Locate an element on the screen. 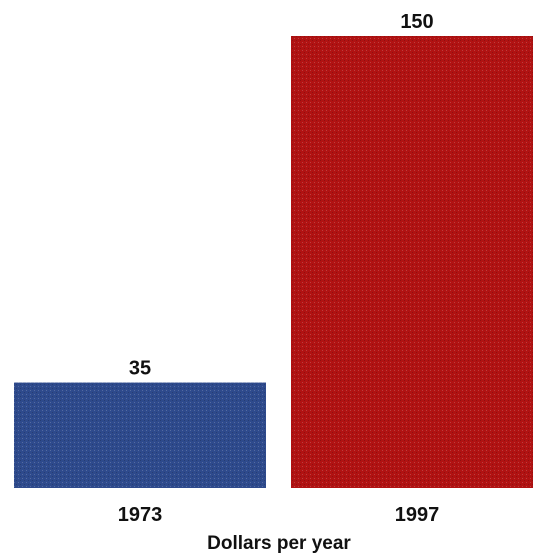 This screenshot has height=558, width=533. bar-texture-1973 is located at coordinates (140, 435).